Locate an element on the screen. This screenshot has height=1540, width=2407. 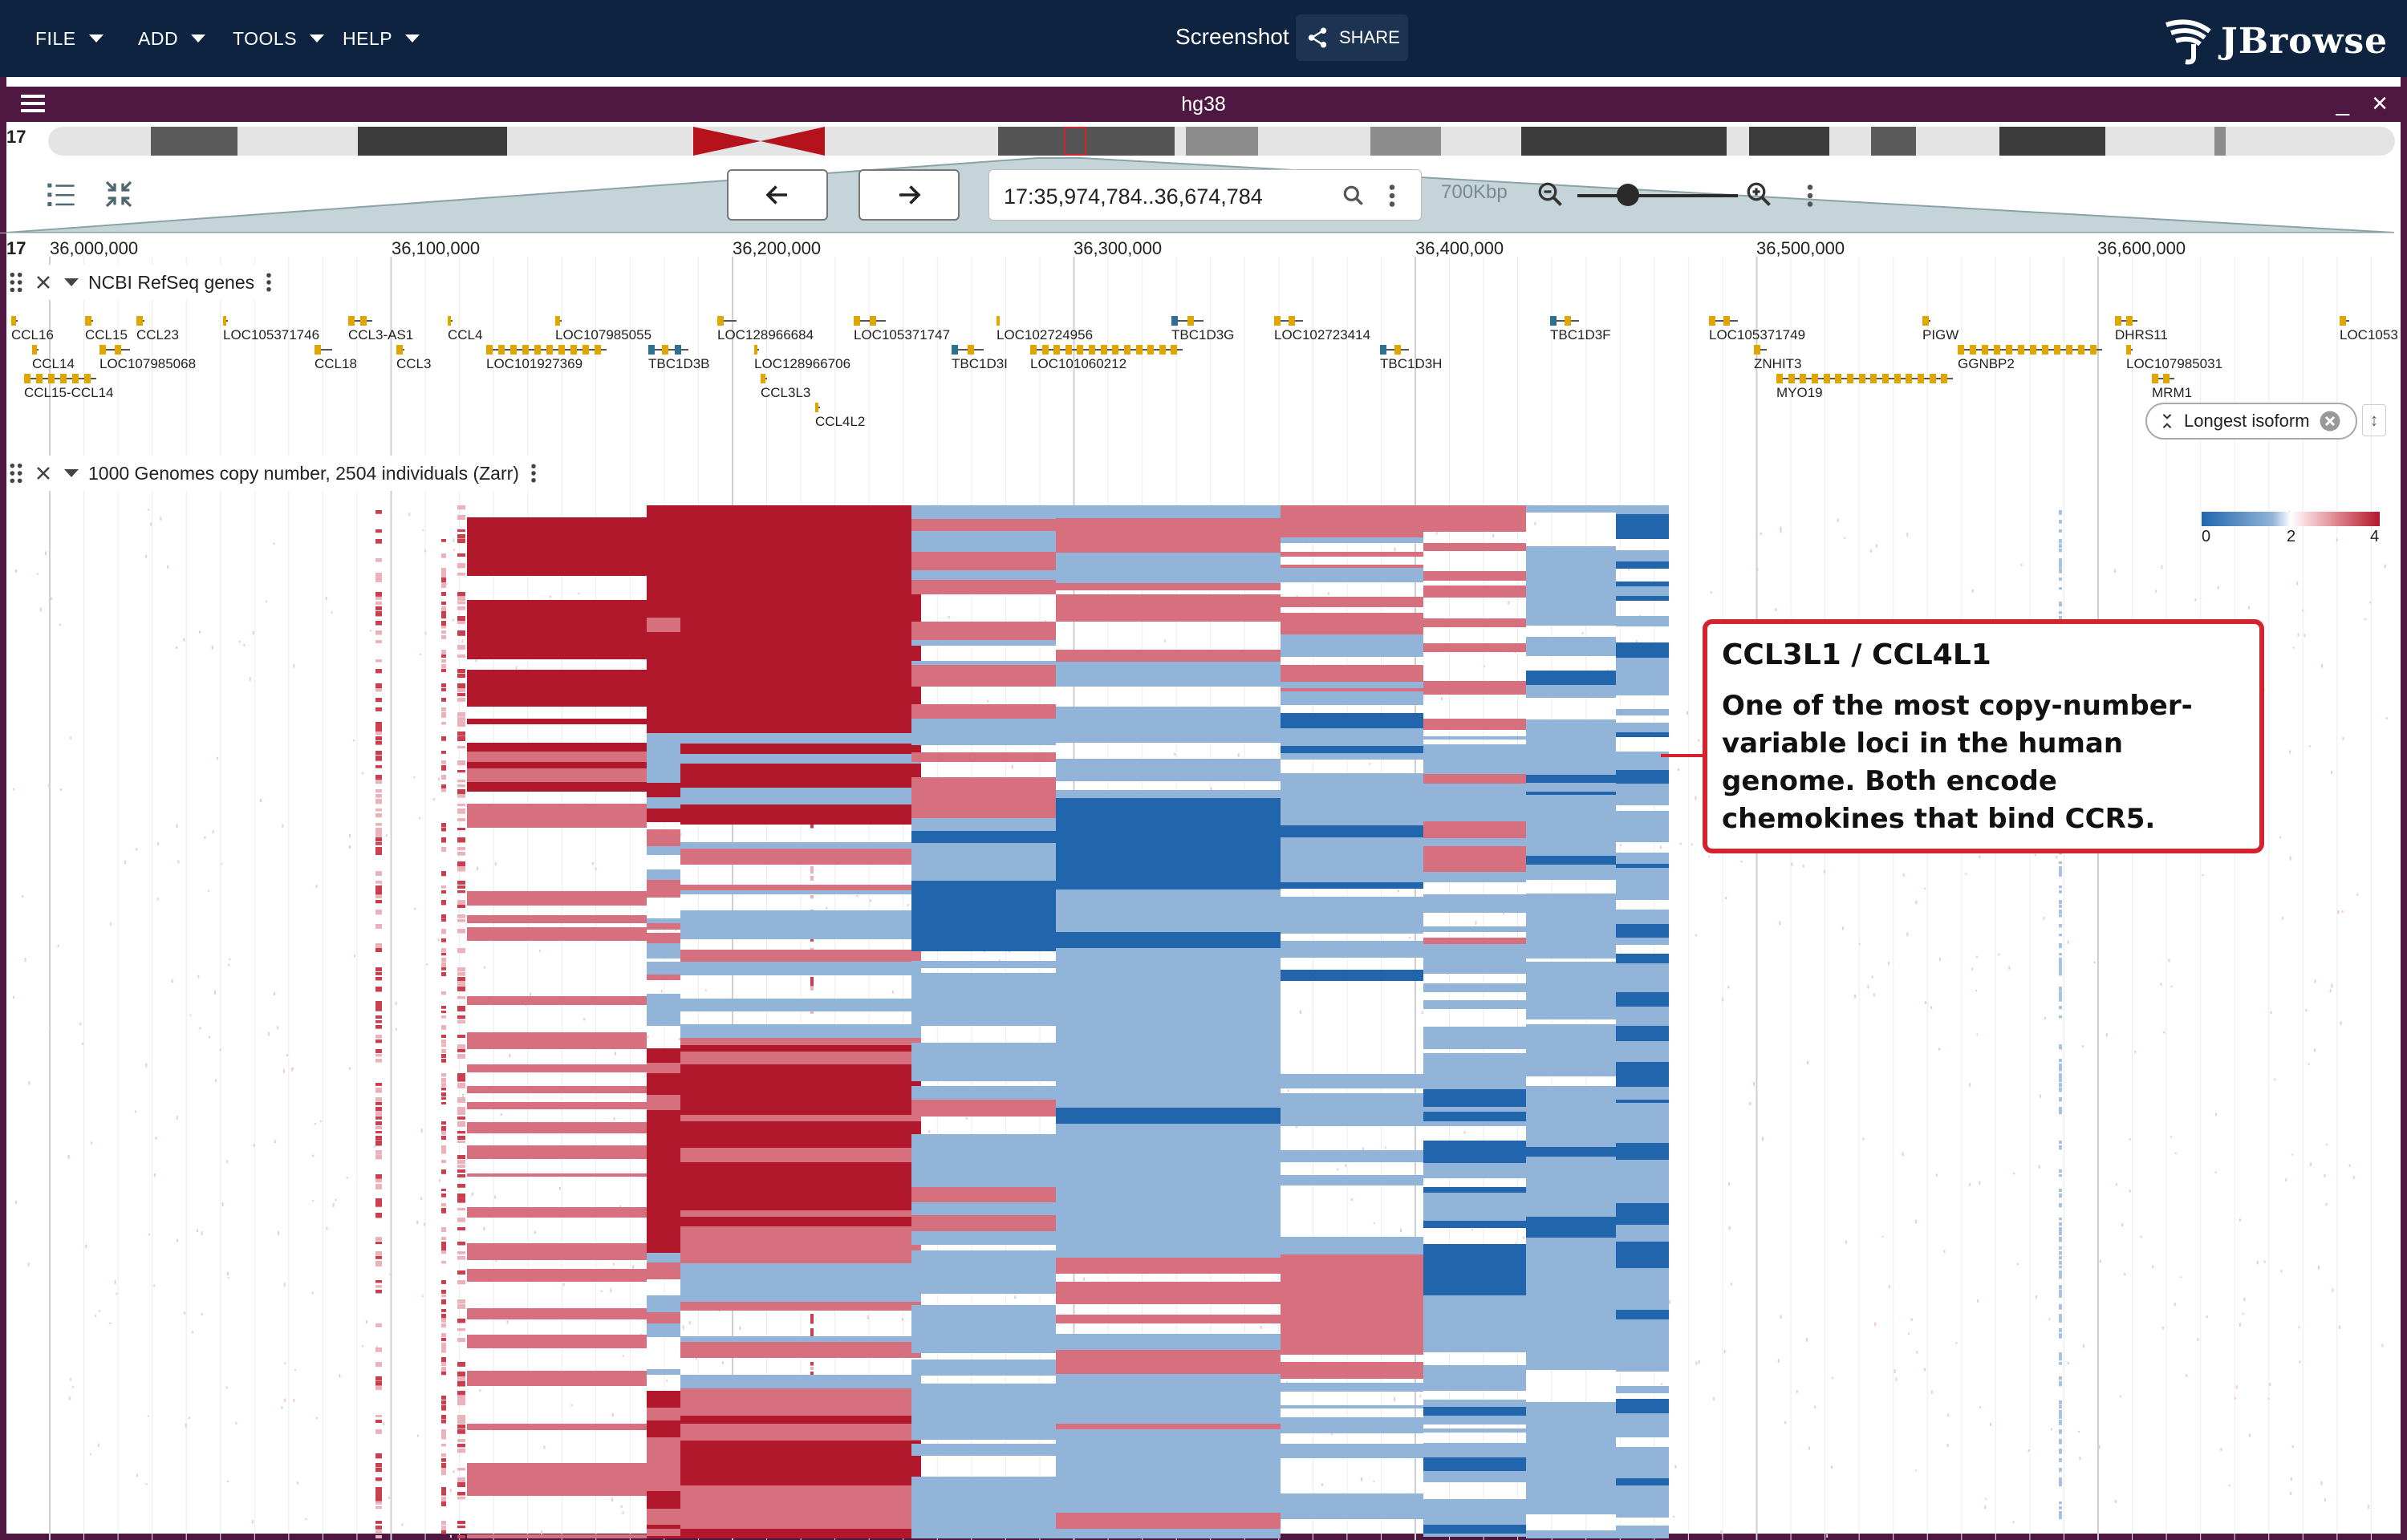
gene-label: CCL4 is located at coordinates (466, 334).